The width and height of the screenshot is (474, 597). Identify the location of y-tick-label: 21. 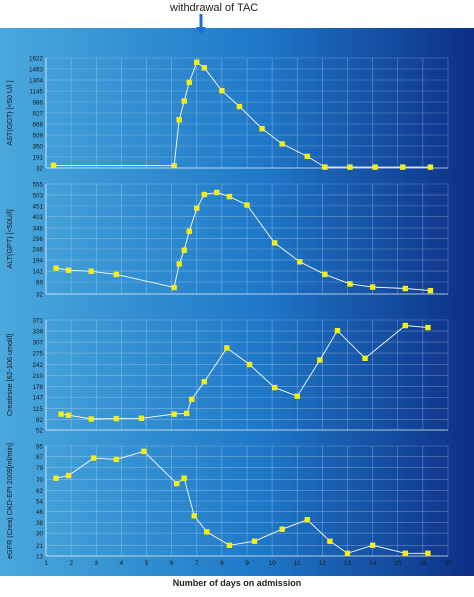
(40, 546).